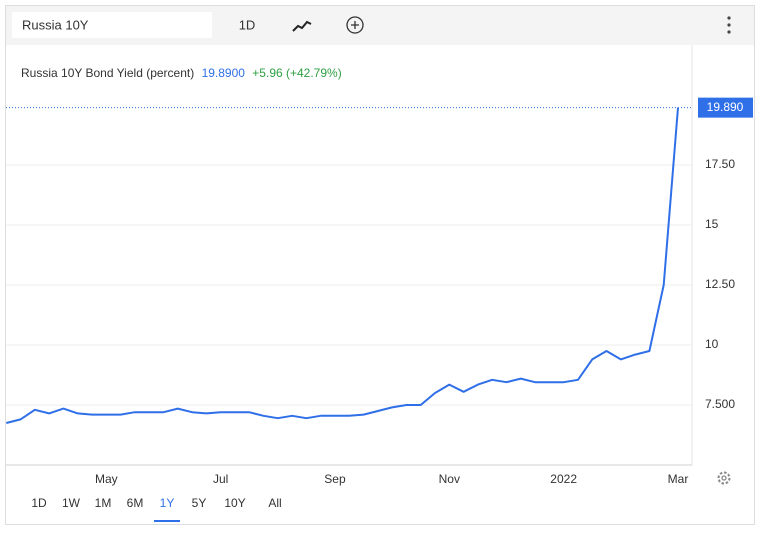 This screenshot has width=761, height=539. I want to click on range-button: 6M, so click(135, 503).